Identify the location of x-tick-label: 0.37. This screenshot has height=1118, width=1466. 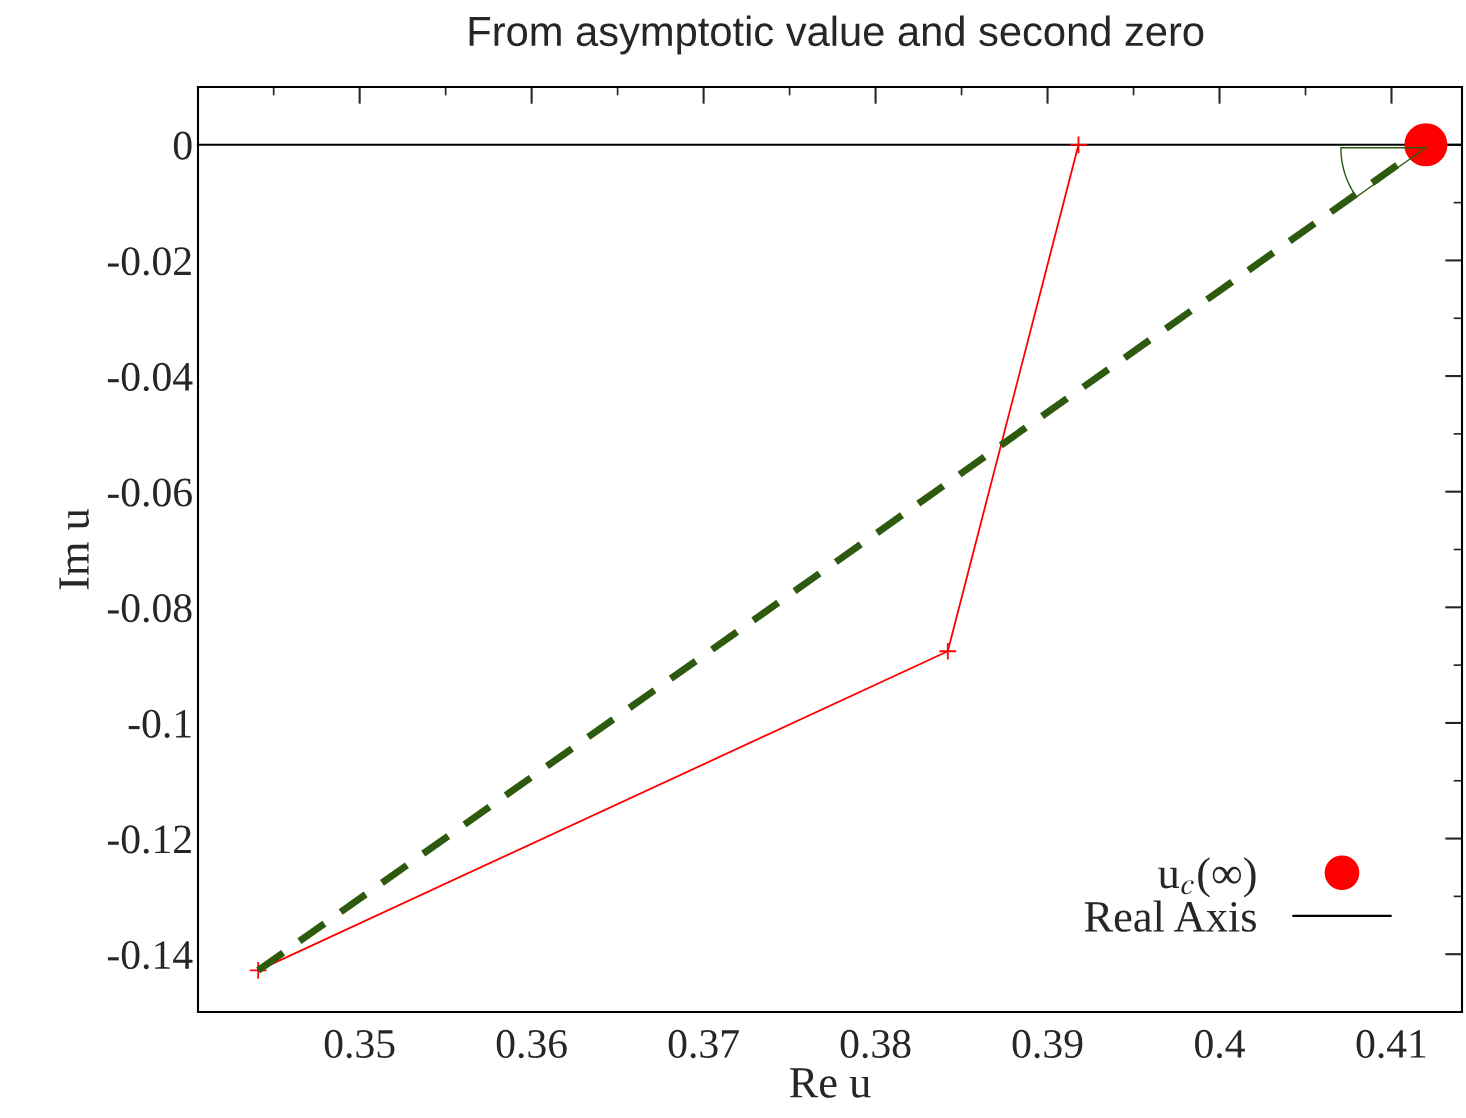
(703, 1044).